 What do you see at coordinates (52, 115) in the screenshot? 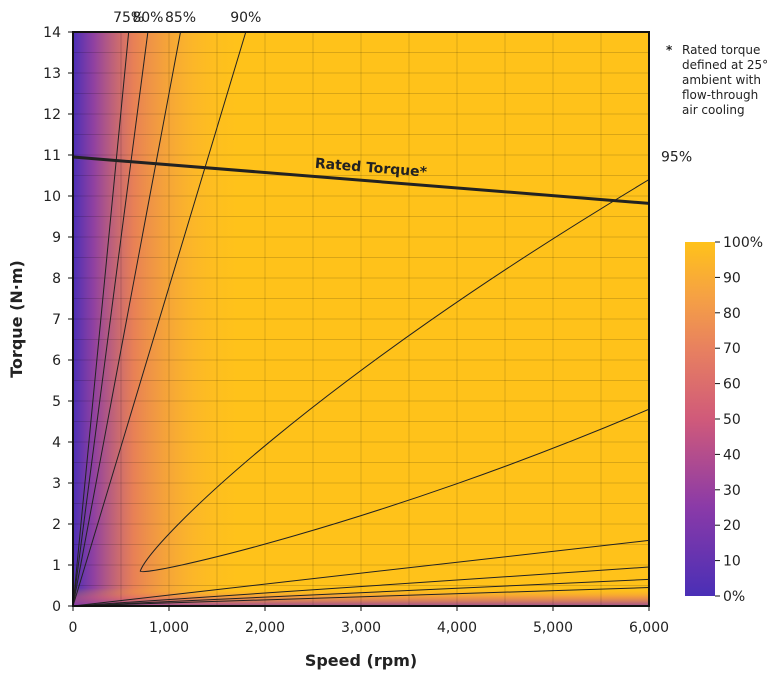
I see `y-tick-label: 12` at bounding box center [52, 115].